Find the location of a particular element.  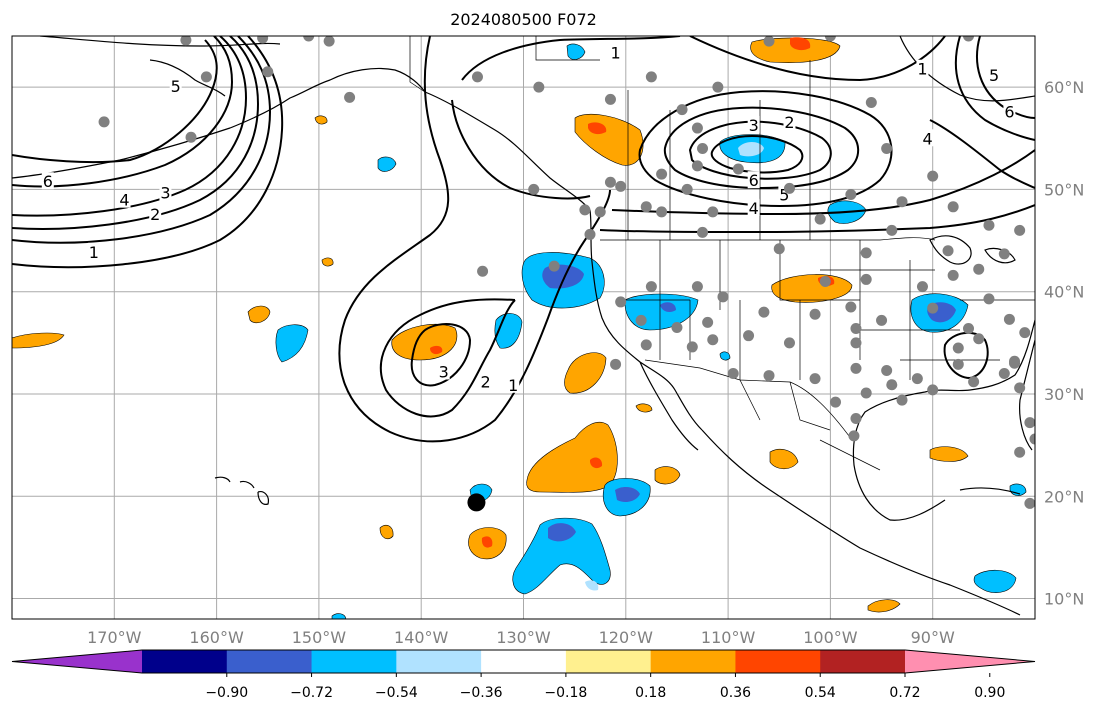

lon-tick-label: 140°W is located at coordinates (421, 637).